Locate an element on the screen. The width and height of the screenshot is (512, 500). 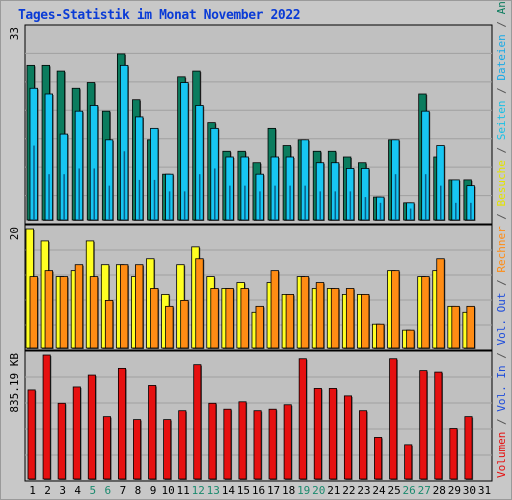
legend-item-14: Anfragen is located at coordinates (501, 7).